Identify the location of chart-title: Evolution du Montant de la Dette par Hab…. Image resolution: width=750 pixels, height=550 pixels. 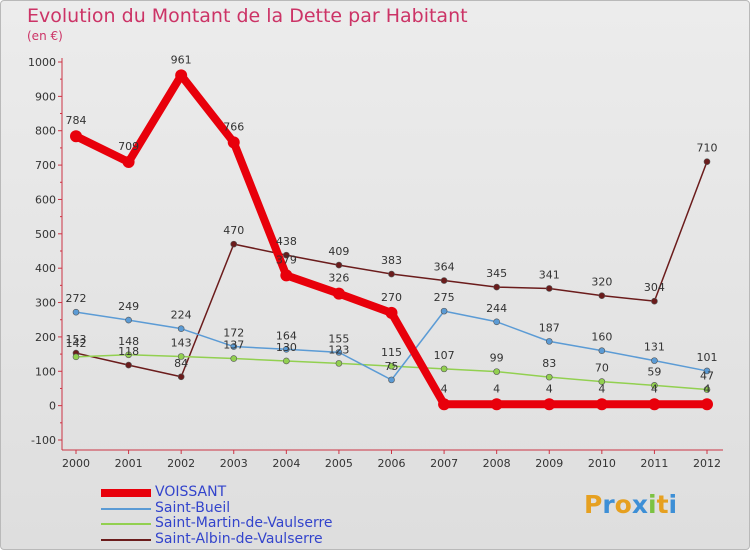
(247, 16).